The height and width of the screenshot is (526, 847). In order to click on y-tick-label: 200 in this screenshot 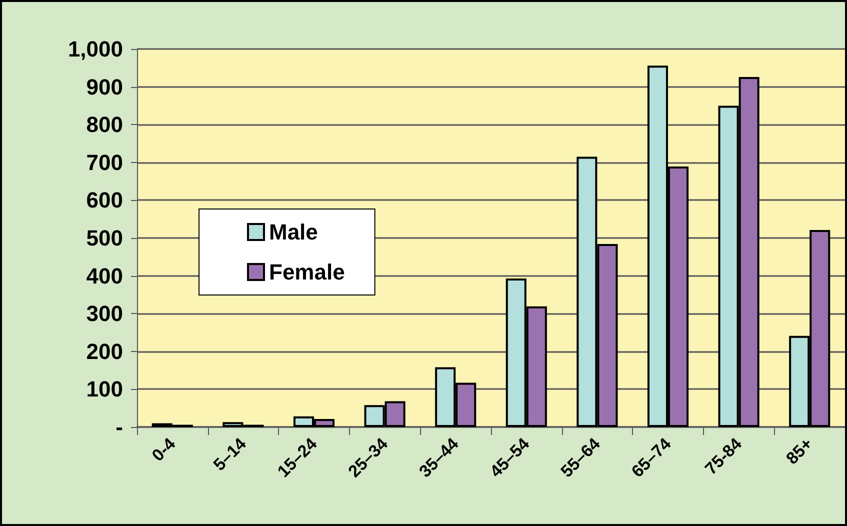, I will do `click(104, 351)`.